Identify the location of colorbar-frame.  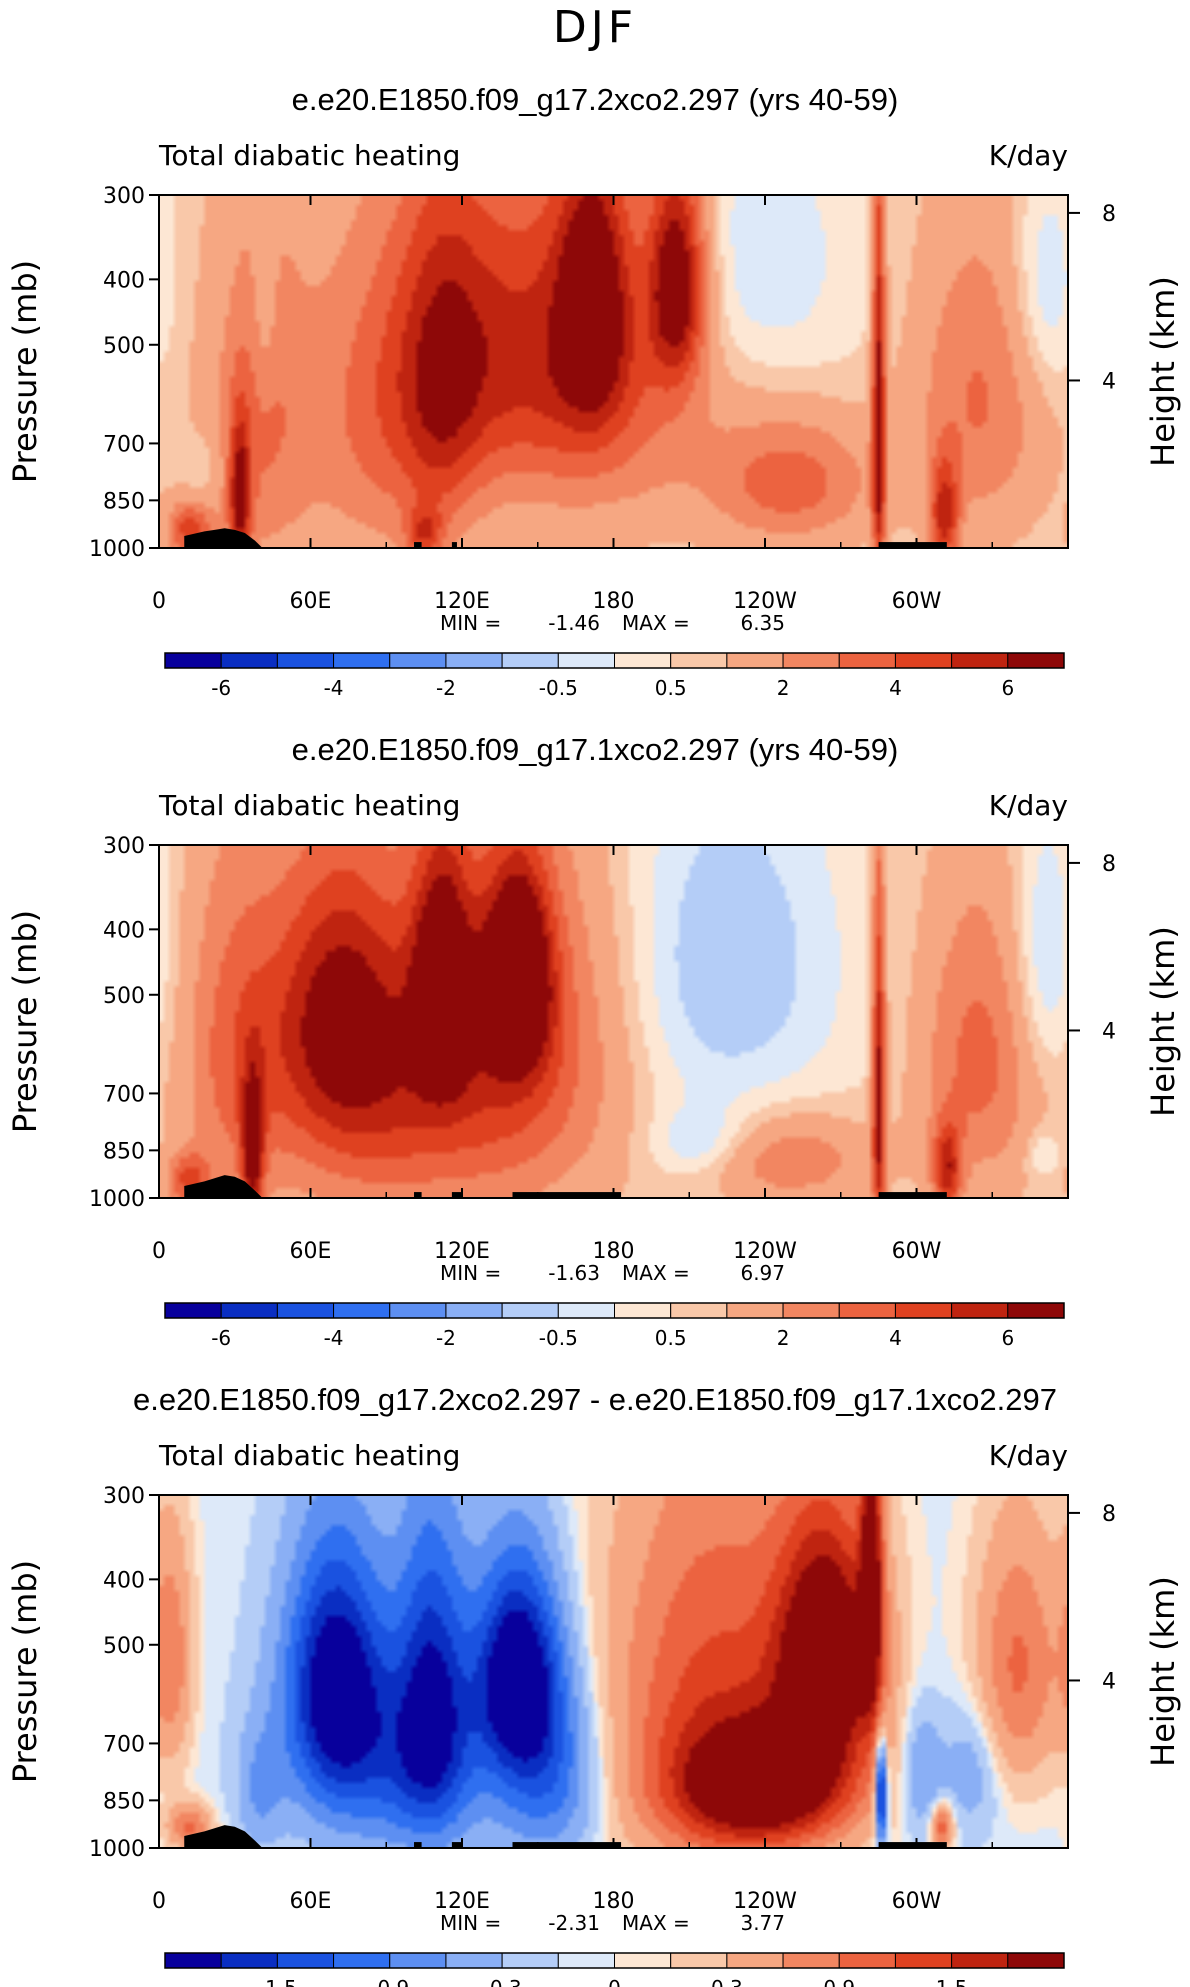
(614, 660).